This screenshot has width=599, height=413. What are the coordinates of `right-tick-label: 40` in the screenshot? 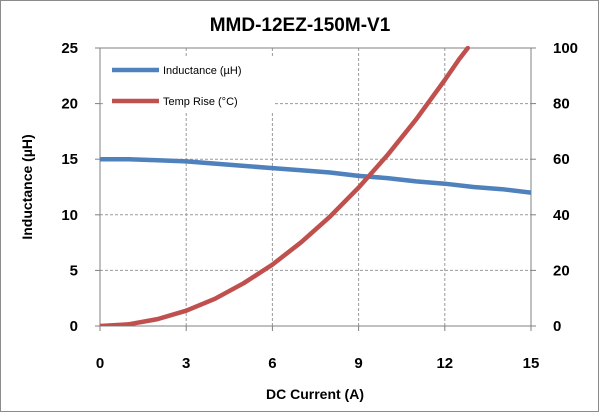 It's located at (561, 215).